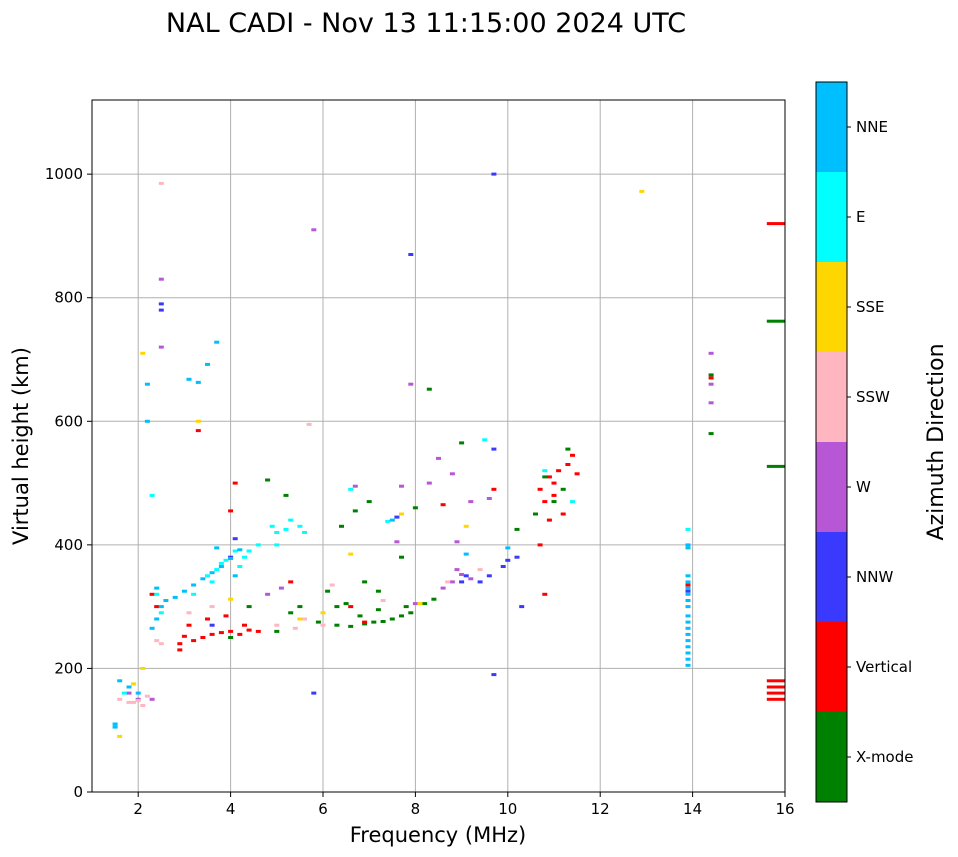 This screenshot has height=857, width=958. What do you see at coordinates (870, 307) in the screenshot?
I see `colorbar-label-sse: SSE` at bounding box center [870, 307].